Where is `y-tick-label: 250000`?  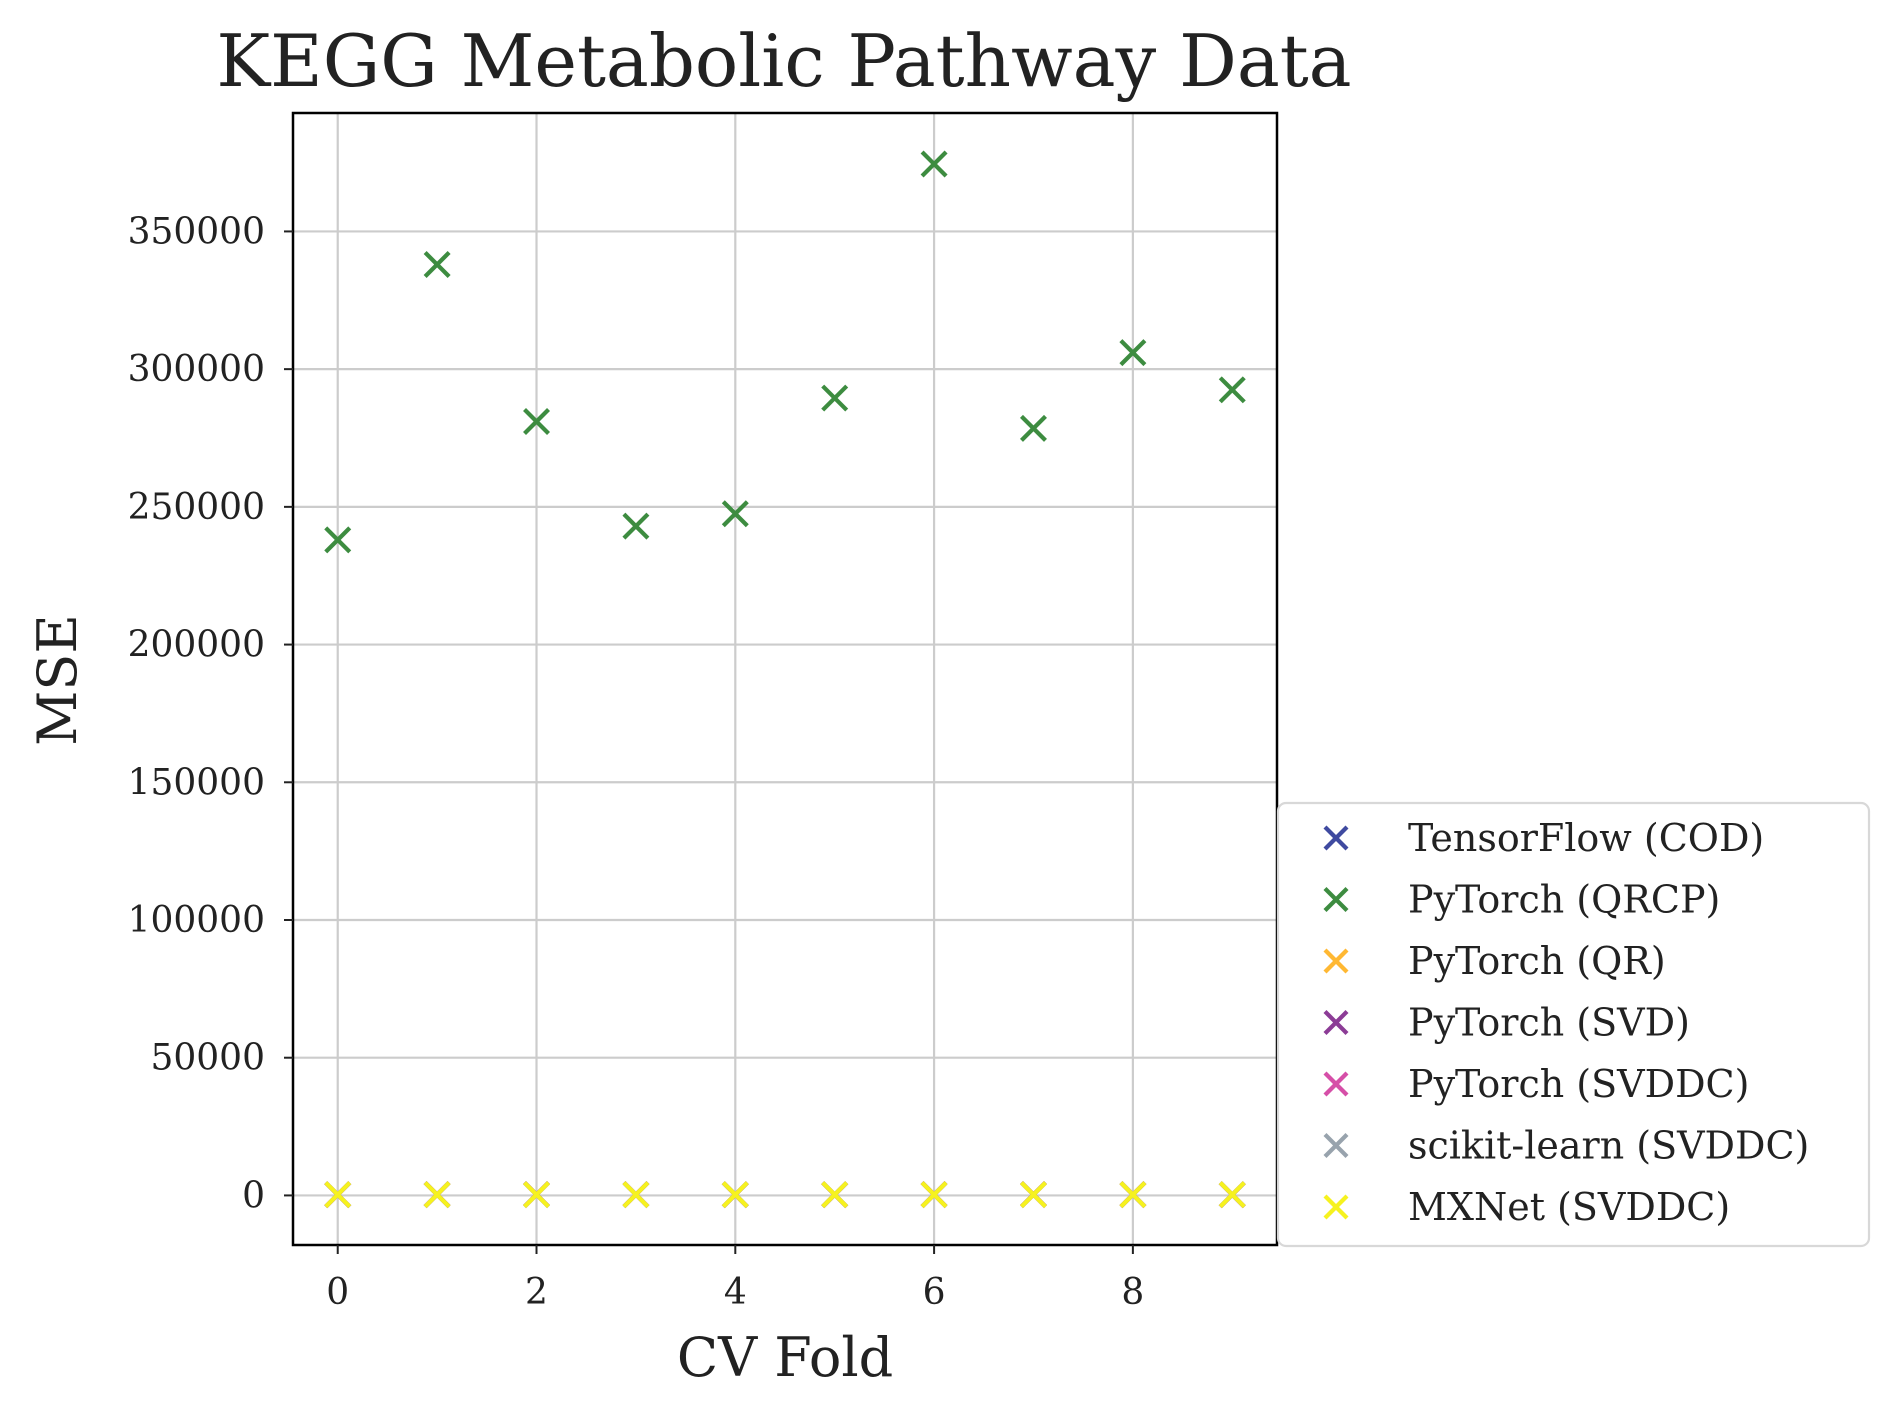 y-tick-label: 250000 is located at coordinates (196, 507).